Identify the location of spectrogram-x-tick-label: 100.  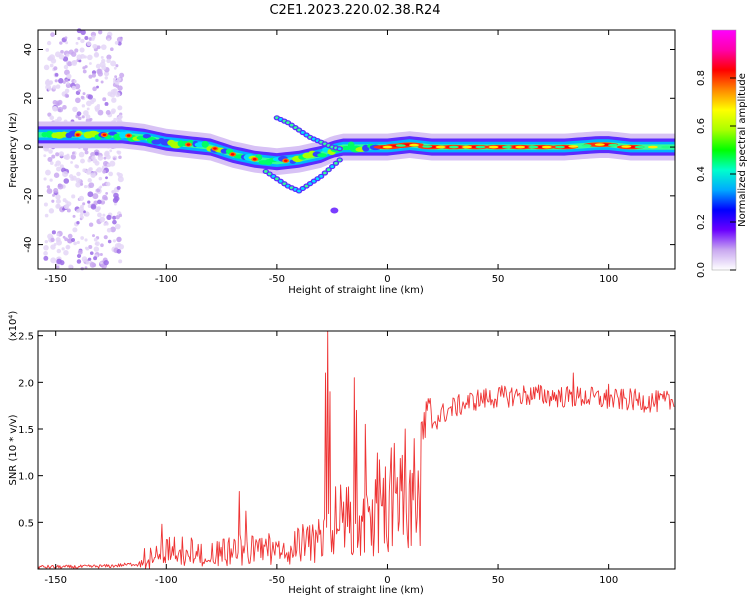
(608, 279).